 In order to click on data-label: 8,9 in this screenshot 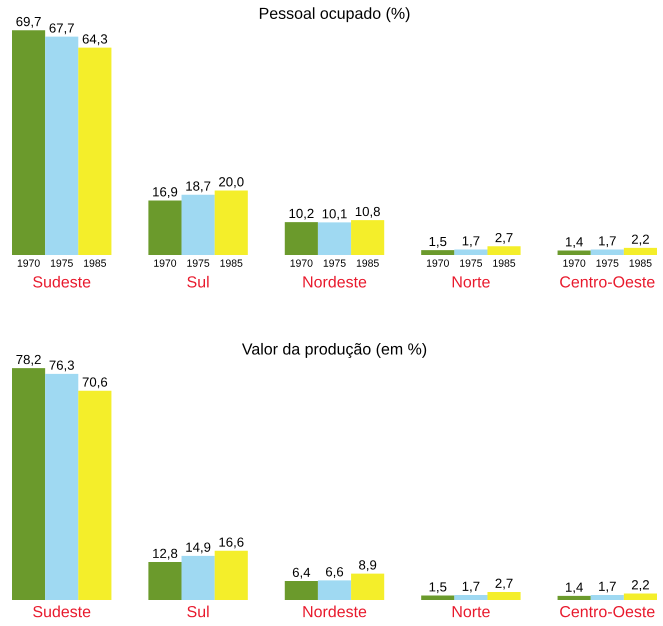, I will do `click(367, 566)`.